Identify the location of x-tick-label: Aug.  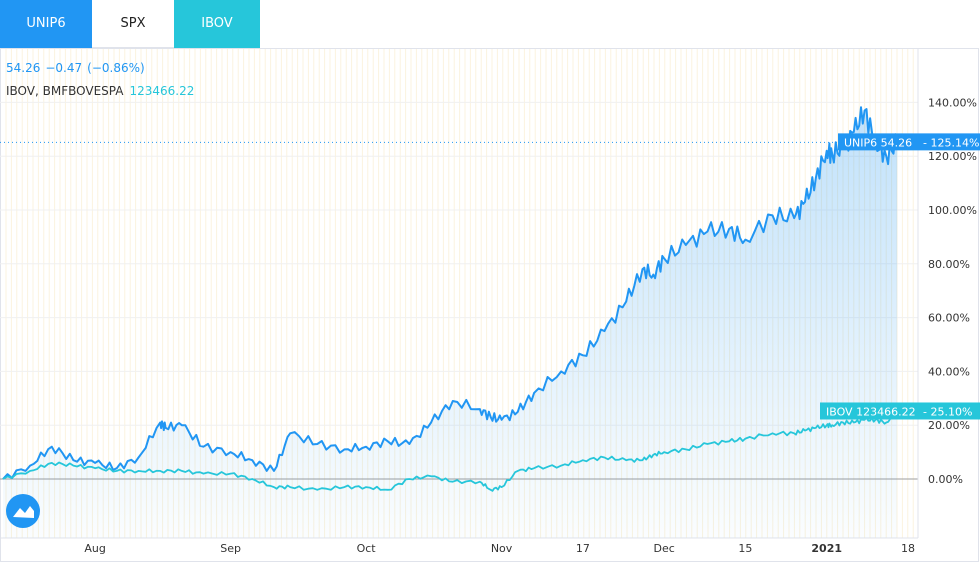
(94, 548).